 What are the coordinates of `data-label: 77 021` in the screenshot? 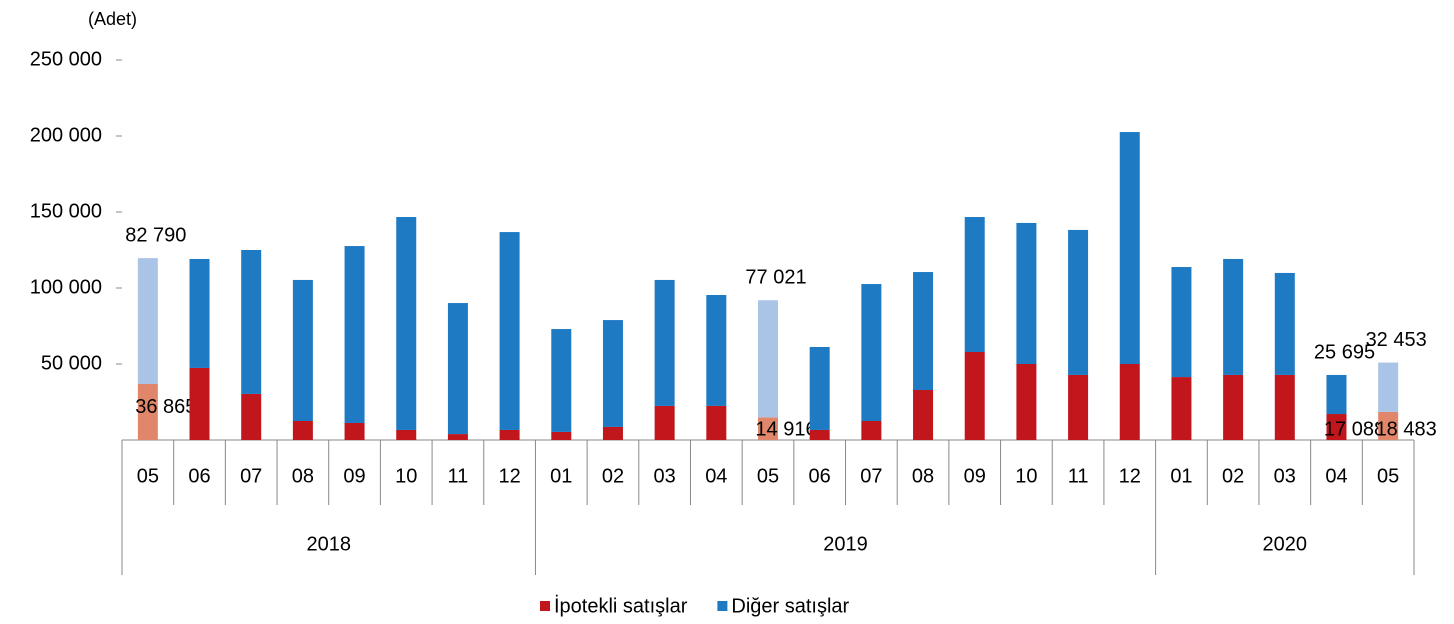 It's located at (775, 278).